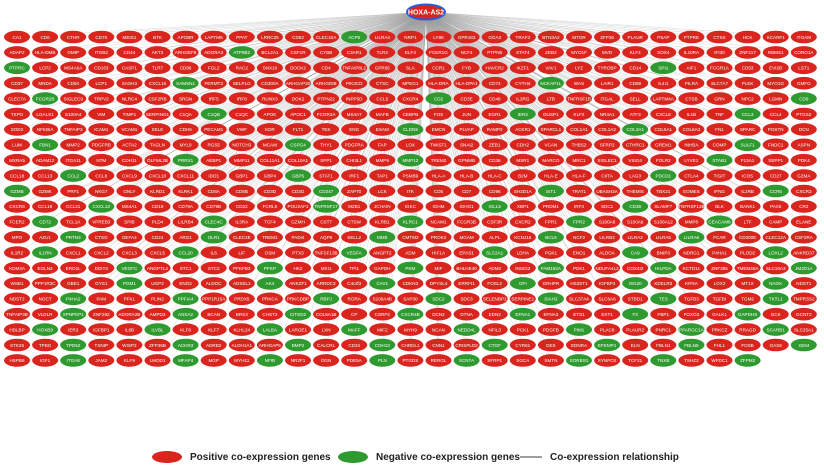  I want to click on gene-node: CD163, so click(101, 68).